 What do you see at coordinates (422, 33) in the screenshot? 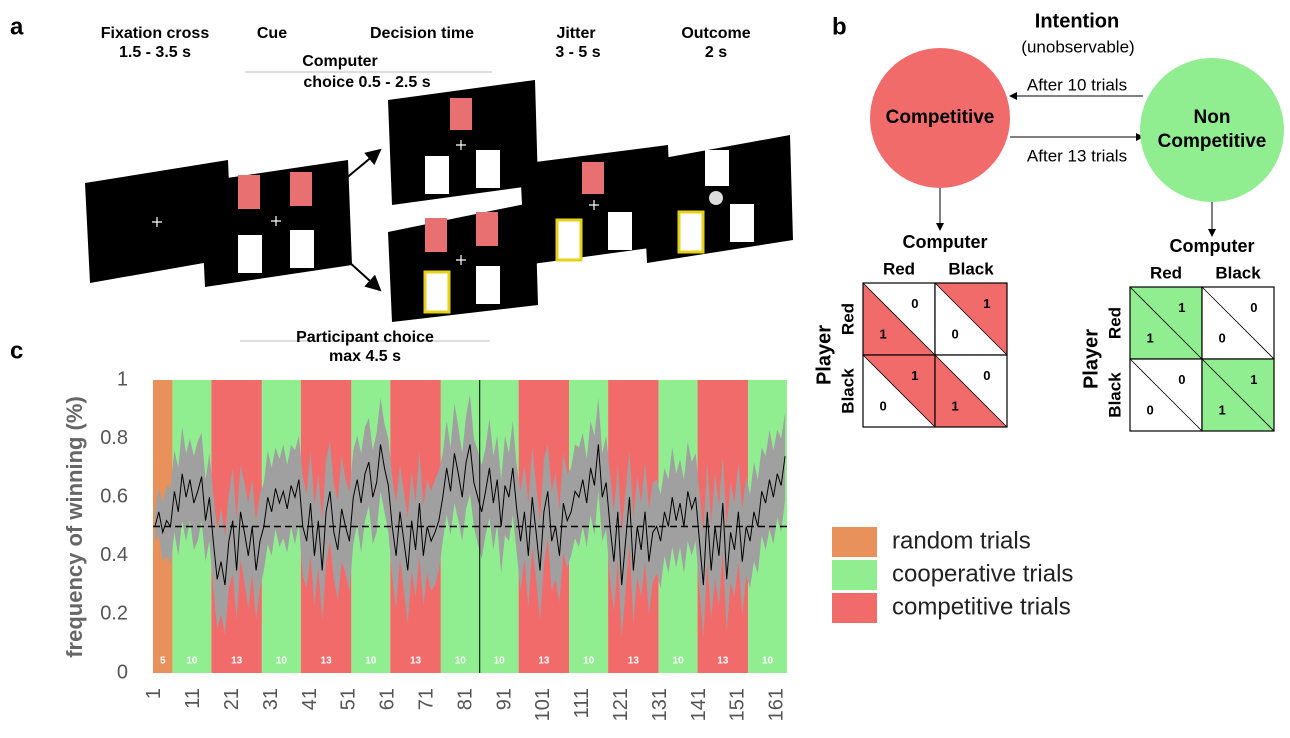
I see `stage-title: Decision time` at bounding box center [422, 33].